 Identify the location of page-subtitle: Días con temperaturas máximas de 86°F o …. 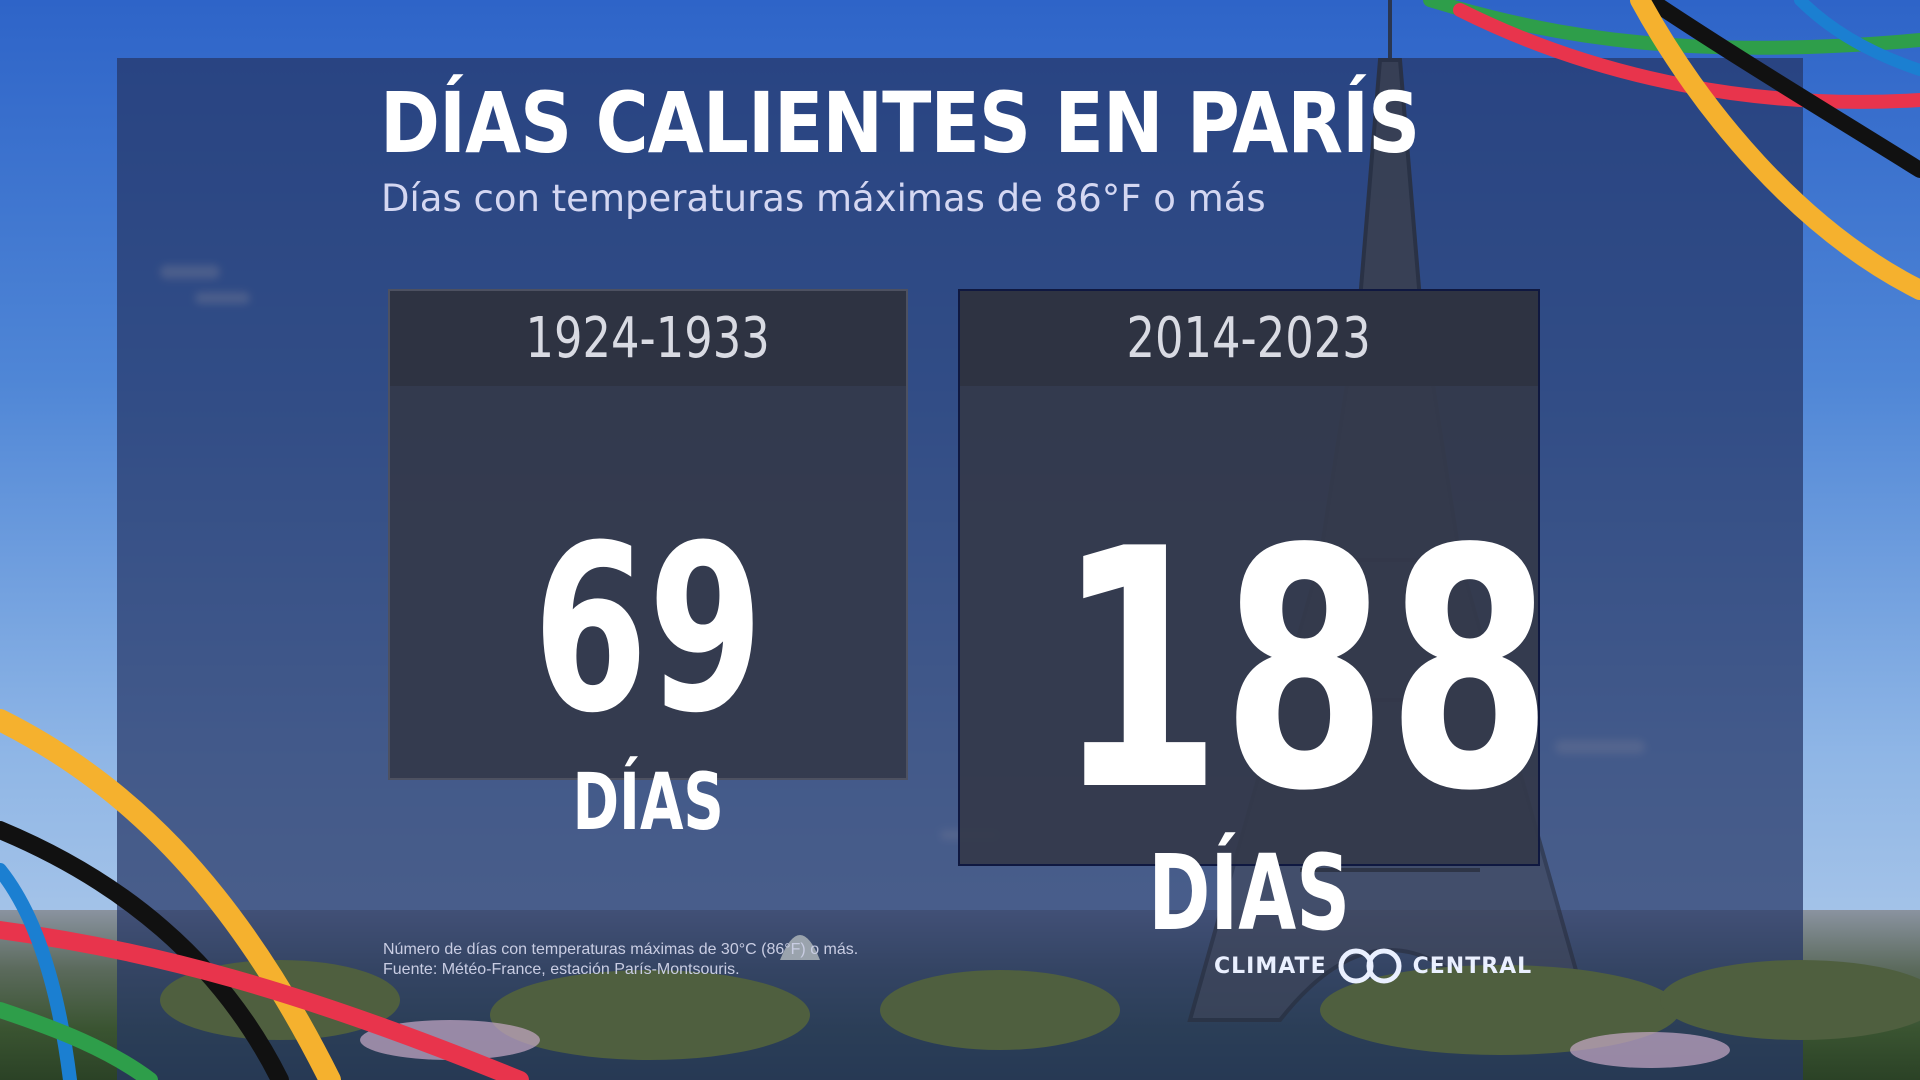
(823, 198).